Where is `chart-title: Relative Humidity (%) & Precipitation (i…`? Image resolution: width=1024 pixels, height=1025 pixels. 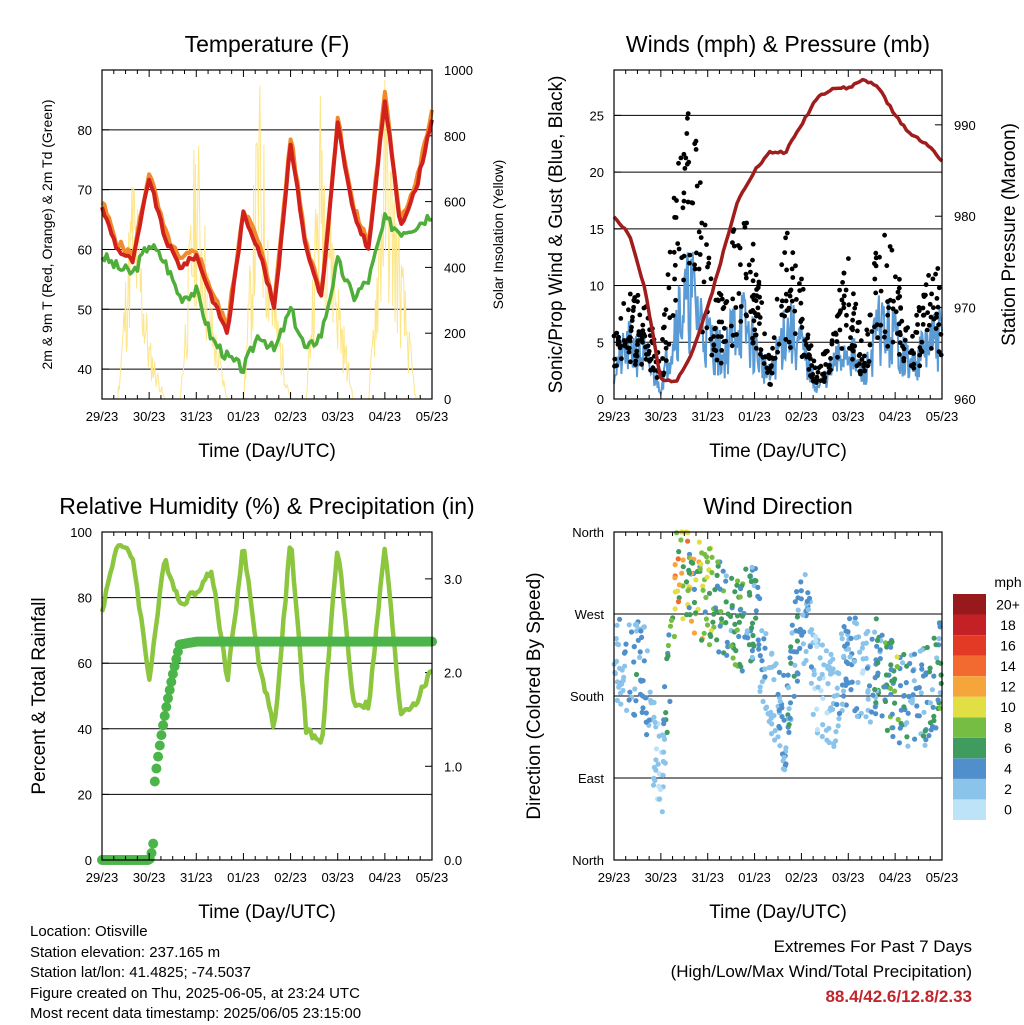
chart-title: Relative Humidity (%) & Precipitation (i… is located at coordinates (266, 506).